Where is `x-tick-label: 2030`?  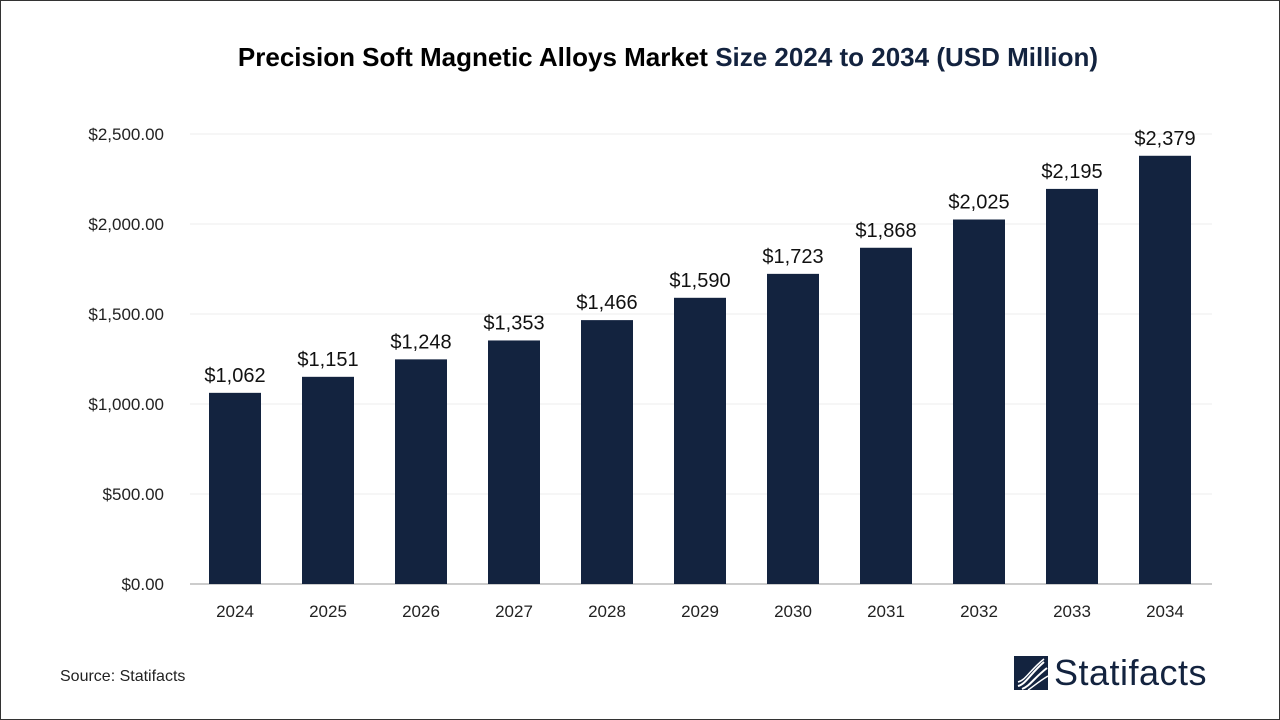 x-tick-label: 2030 is located at coordinates (793, 611).